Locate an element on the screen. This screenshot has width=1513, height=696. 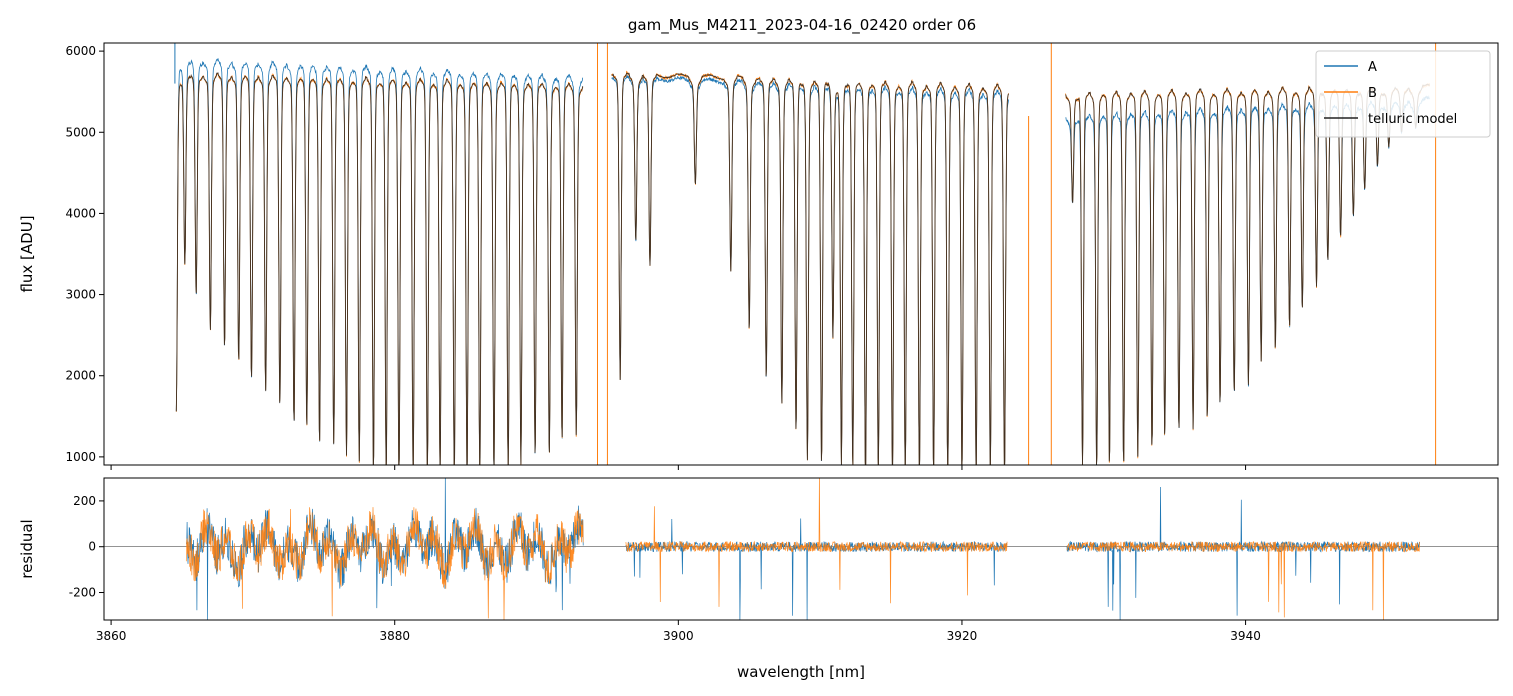
x-tick-label: 3880 is located at coordinates (394, 636).